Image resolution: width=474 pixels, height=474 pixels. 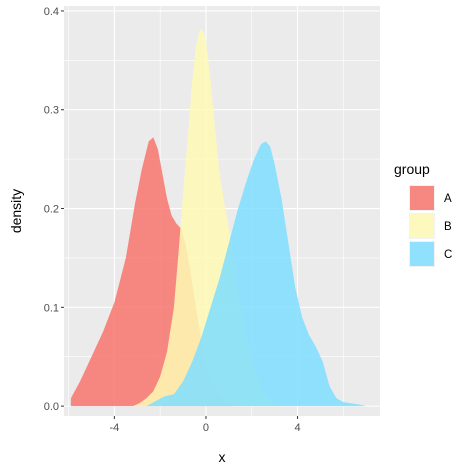 What do you see at coordinates (51, 111) in the screenshot?
I see `y-tick-label: 0.3` at bounding box center [51, 111].